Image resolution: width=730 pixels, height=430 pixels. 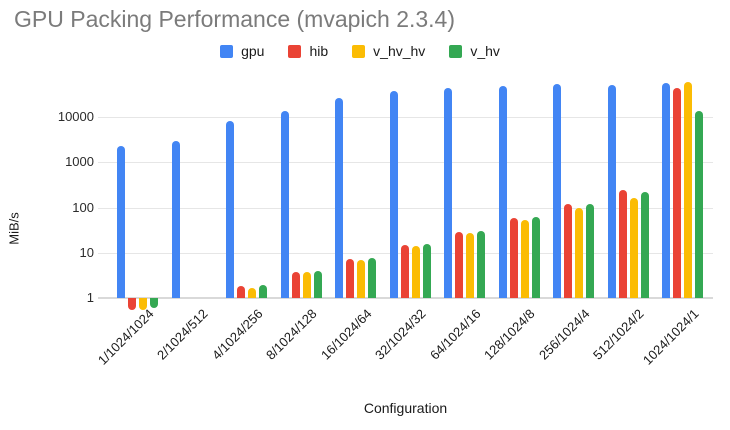 What do you see at coordinates (611, 191) in the screenshot?
I see `bar-gpu-512/1024/2` at bounding box center [611, 191].